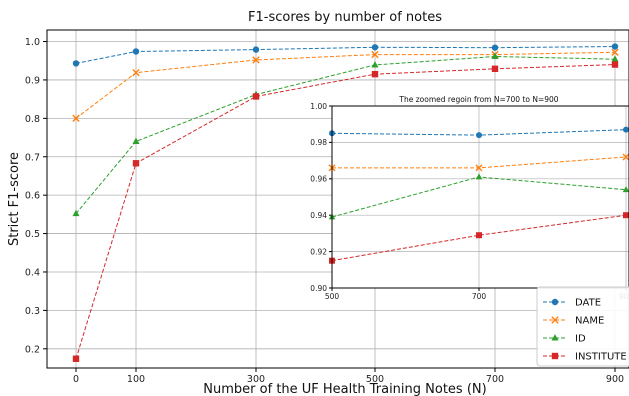 This screenshot has width=629, height=396. I want to click on x-tick-label: 700, so click(495, 379).